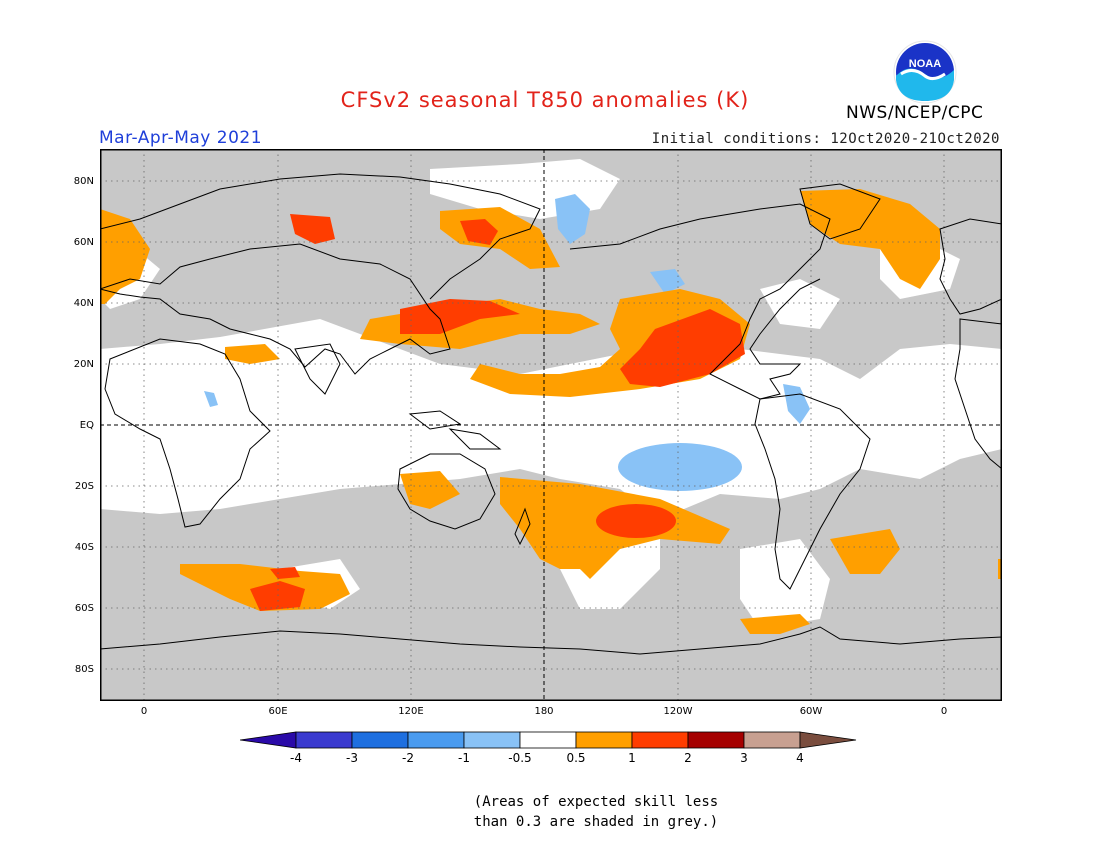 The image size is (1100, 850). Describe the element at coordinates (678, 711) in the screenshot. I see `lon-label: 120W` at that location.